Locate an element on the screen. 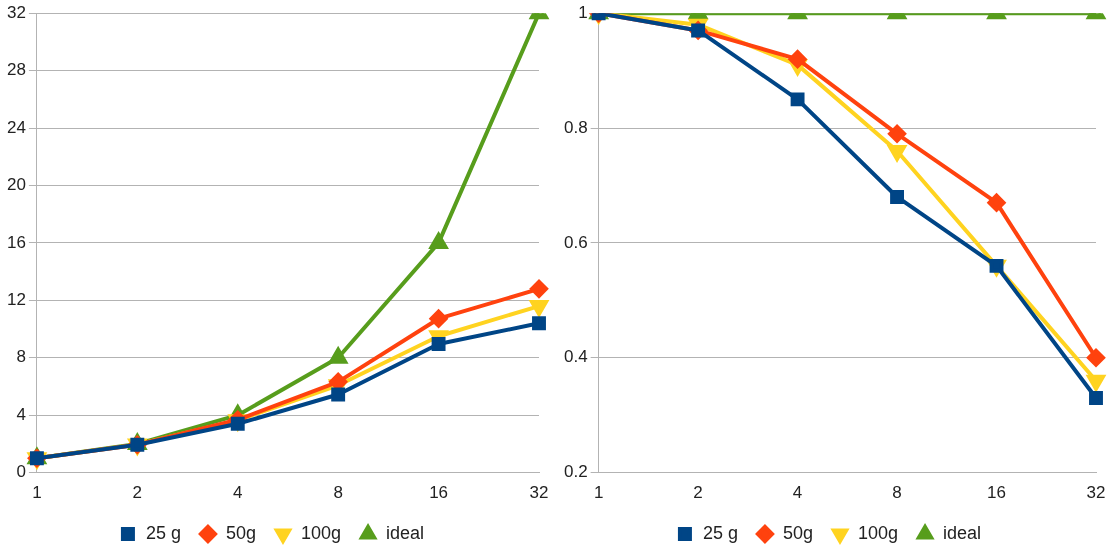  y-tick-label: 32 is located at coordinates (16, 12).